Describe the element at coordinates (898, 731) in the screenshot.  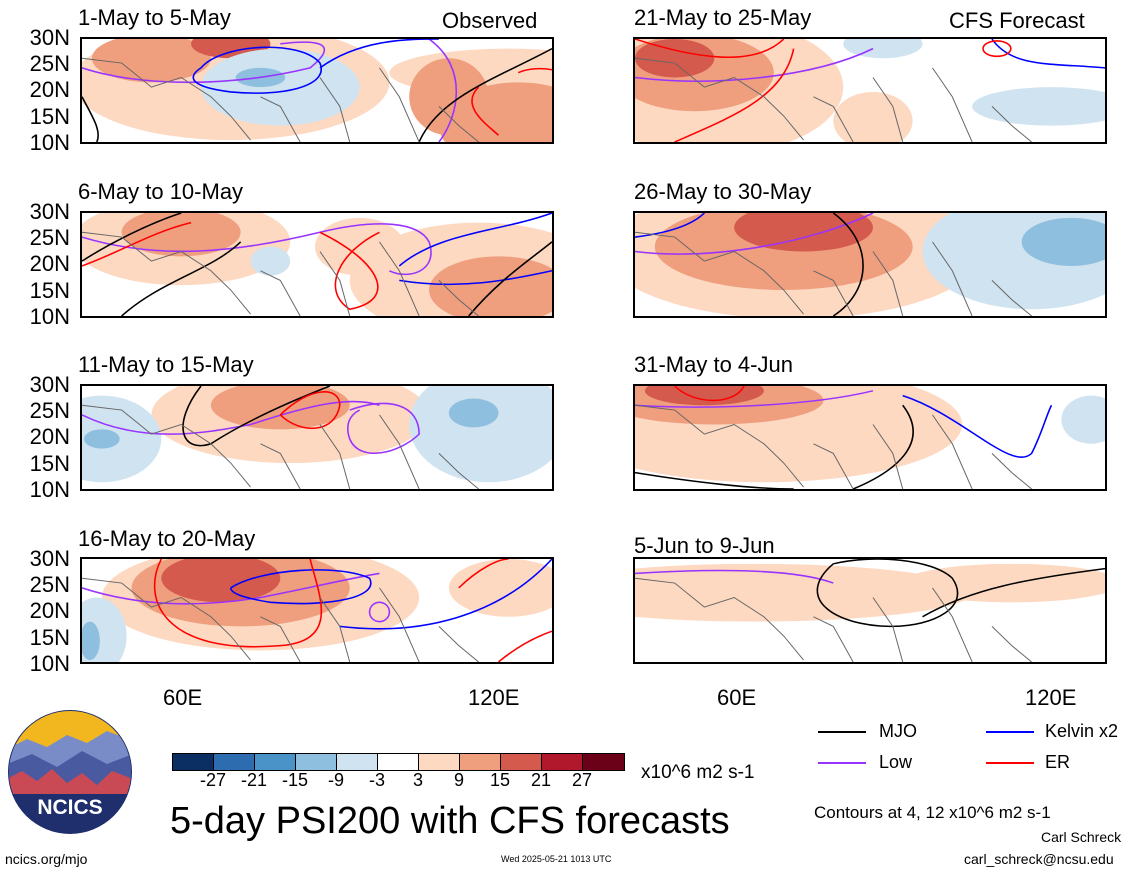
I see `legend-label-mjo: MJO` at that location.